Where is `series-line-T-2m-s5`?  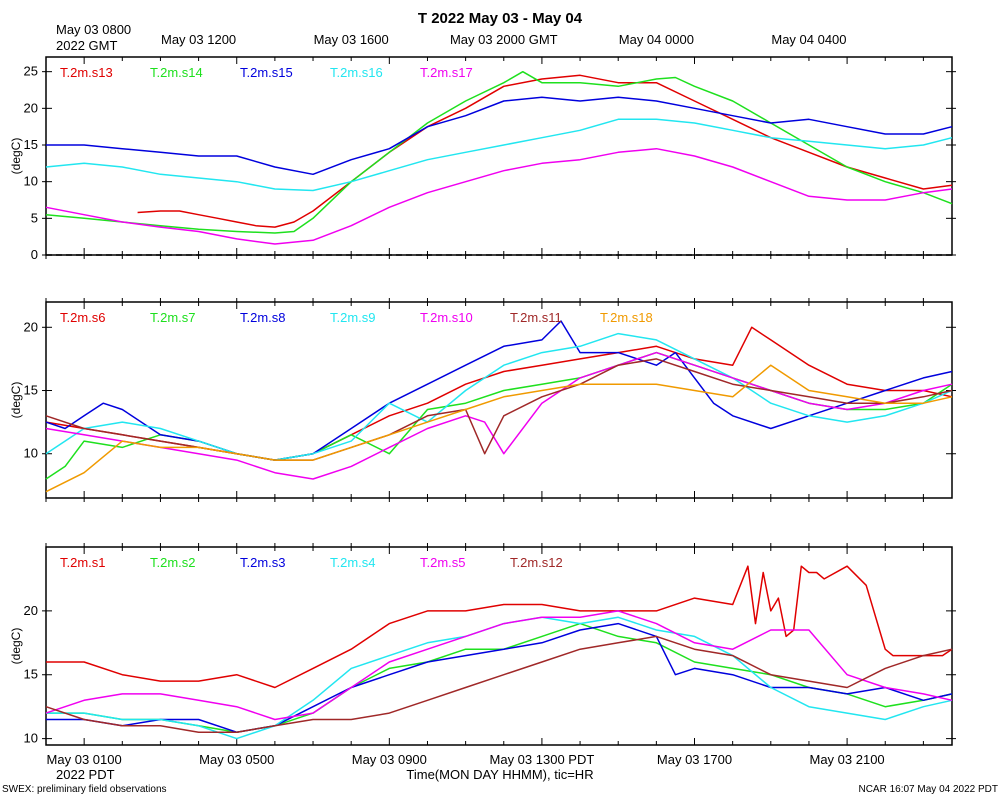 series-line-T-2m-s5 is located at coordinates (499, 665).